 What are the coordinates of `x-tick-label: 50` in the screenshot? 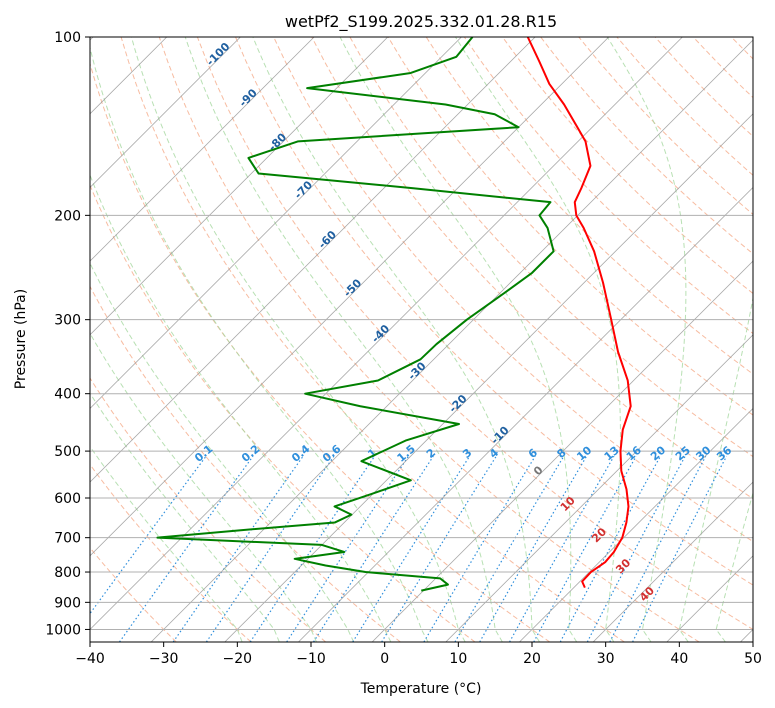 It's located at (753, 659).